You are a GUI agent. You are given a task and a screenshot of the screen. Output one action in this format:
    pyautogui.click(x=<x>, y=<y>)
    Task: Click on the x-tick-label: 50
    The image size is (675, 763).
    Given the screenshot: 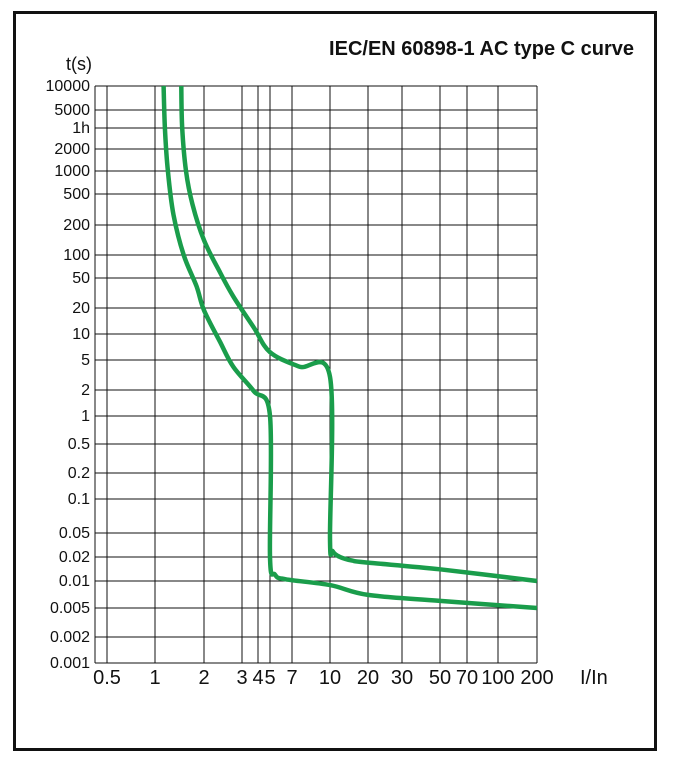 What is the action you would take?
    pyautogui.click(x=440, y=678)
    